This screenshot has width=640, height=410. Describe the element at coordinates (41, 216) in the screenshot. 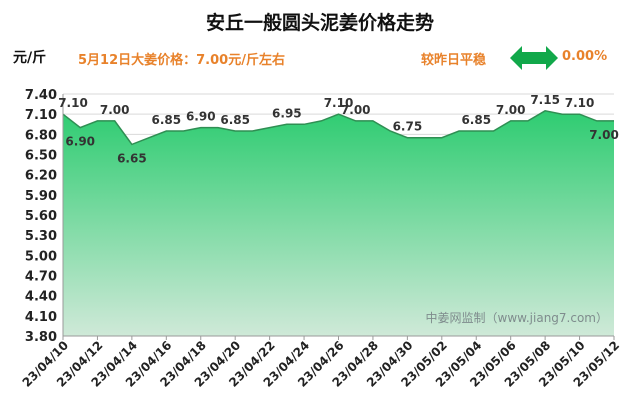

I see `y-tick-label: 5.60` at that location.